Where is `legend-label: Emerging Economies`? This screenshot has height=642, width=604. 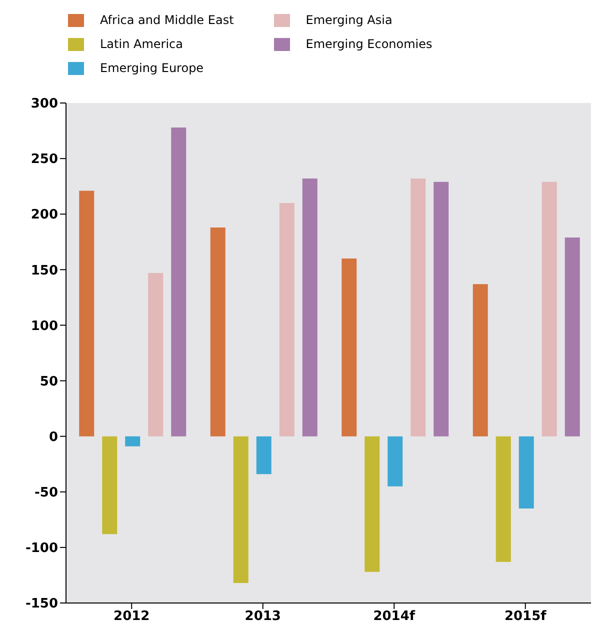
legend-label: Emerging Economies is located at coordinates (369, 44).